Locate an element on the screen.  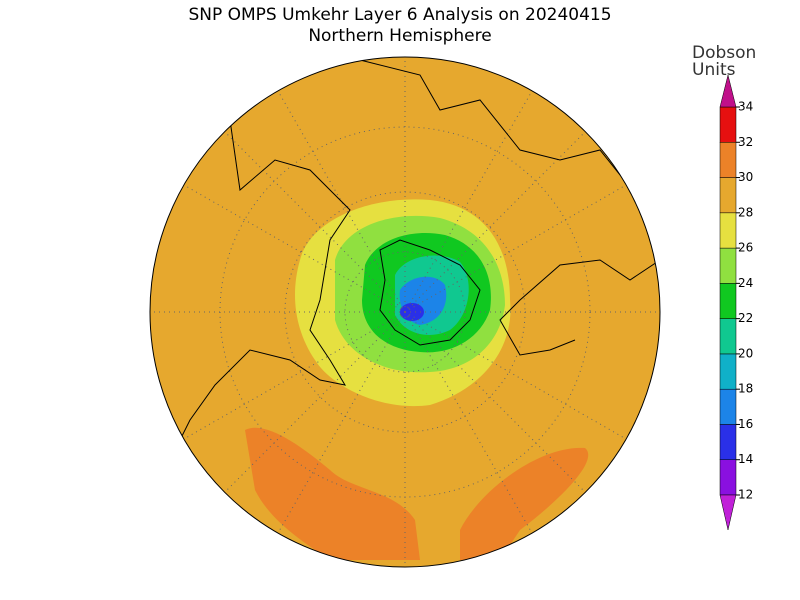
colorbar-tick-label: 32 is located at coordinates (745, 142).